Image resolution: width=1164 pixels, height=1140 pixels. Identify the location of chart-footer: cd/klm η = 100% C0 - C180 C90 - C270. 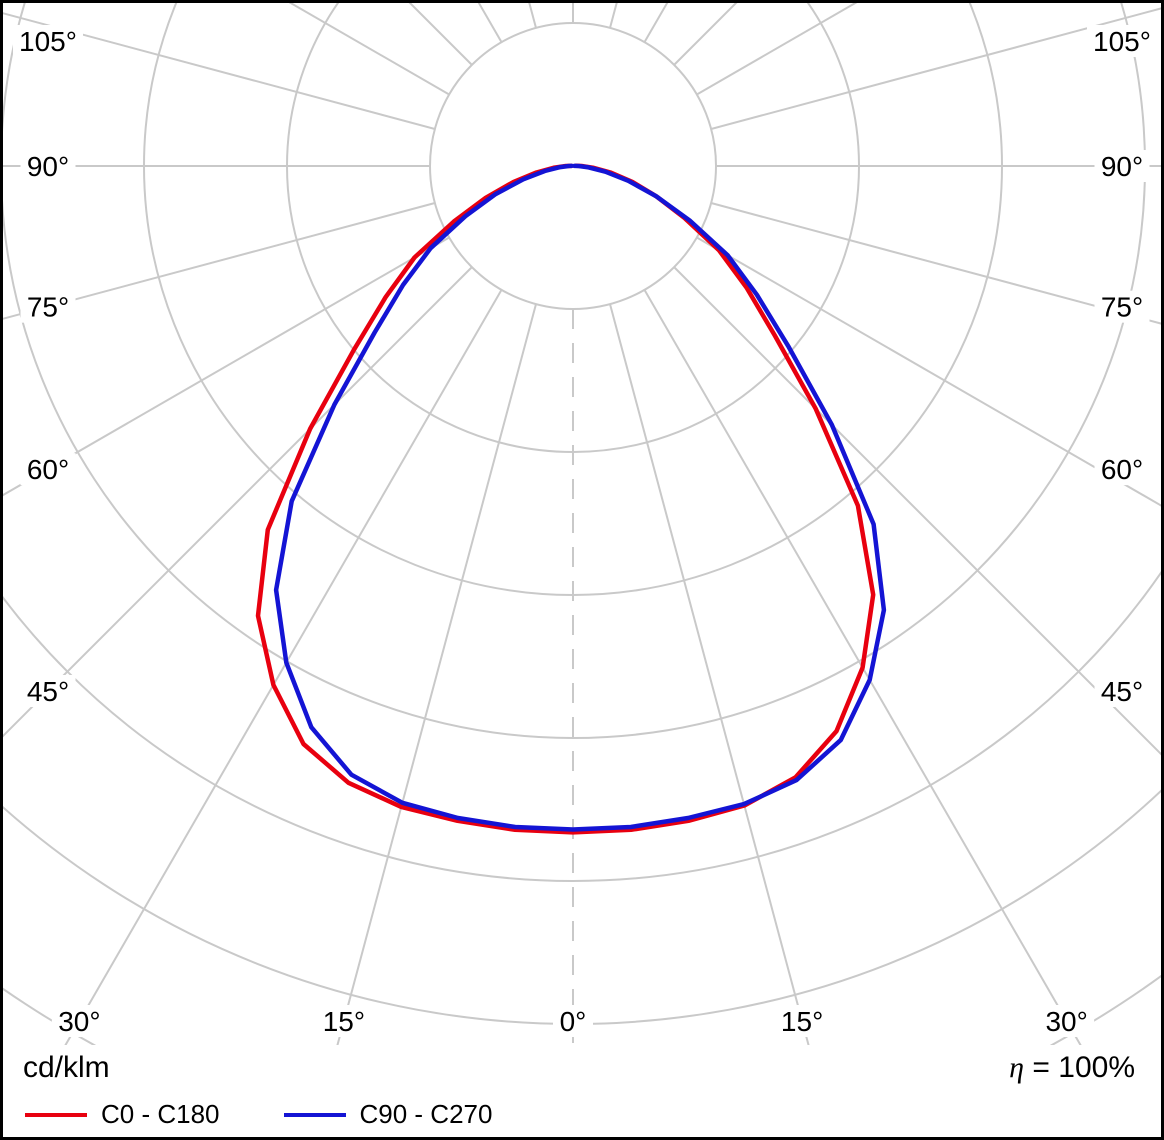
(582, 1091).